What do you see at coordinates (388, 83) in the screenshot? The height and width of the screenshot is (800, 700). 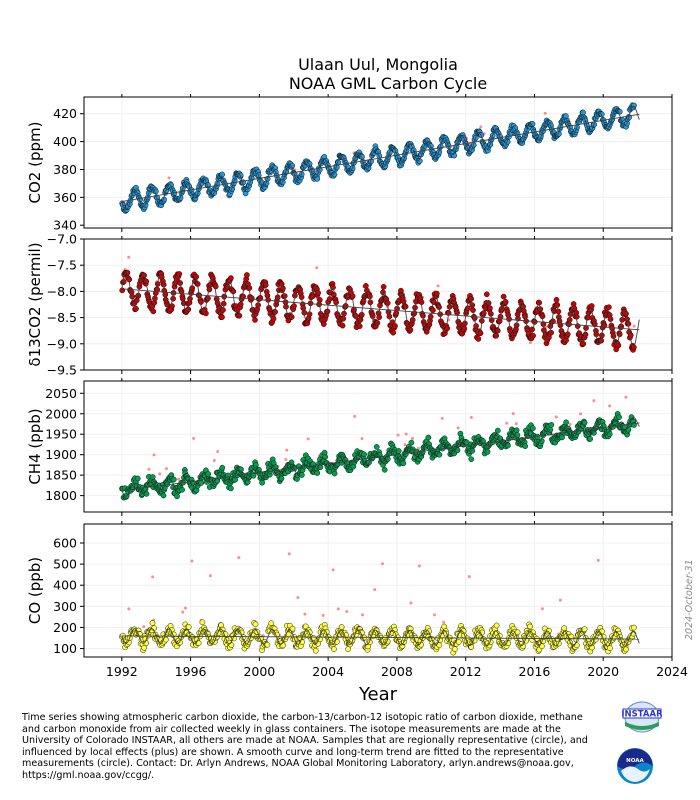 I see `chart-title-line2: NOAA GML Carbon Cycle` at bounding box center [388, 83].